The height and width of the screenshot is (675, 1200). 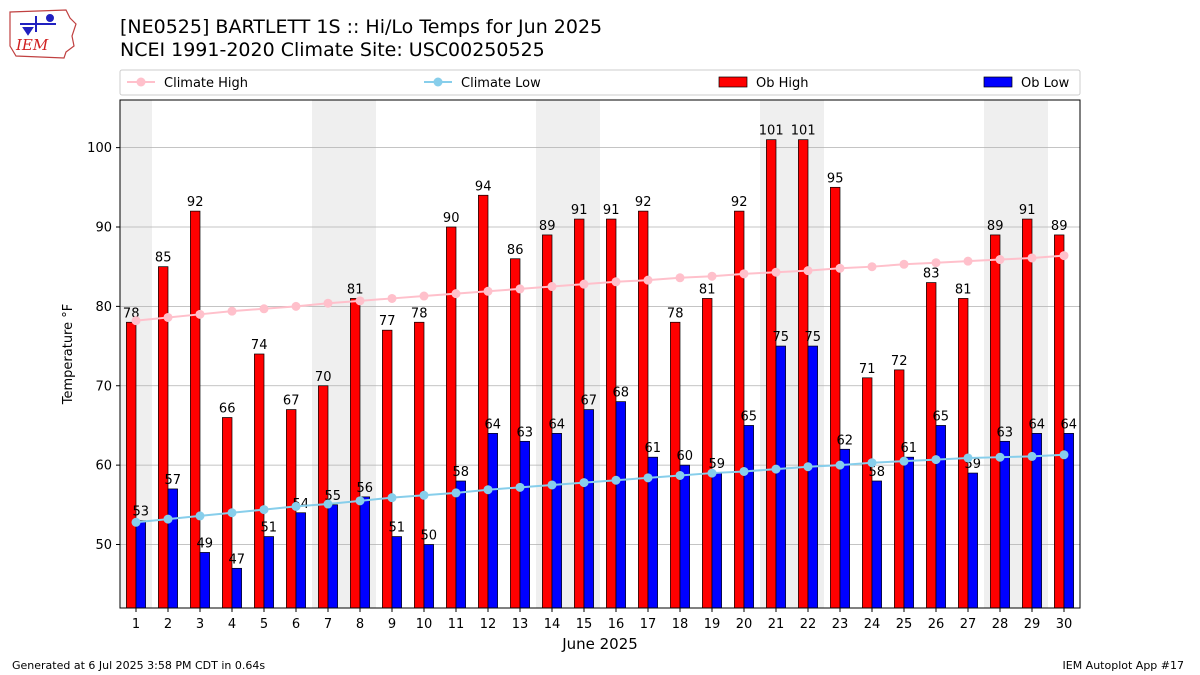 I want to click on ob-high-label: 77, so click(x=387, y=321).